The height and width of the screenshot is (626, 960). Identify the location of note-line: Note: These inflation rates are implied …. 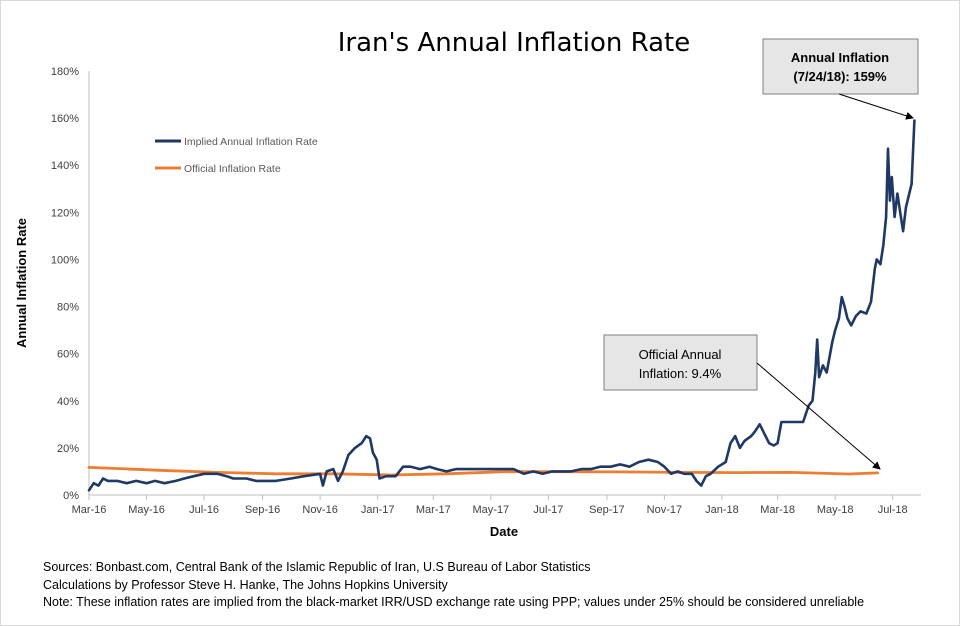
(454, 602).